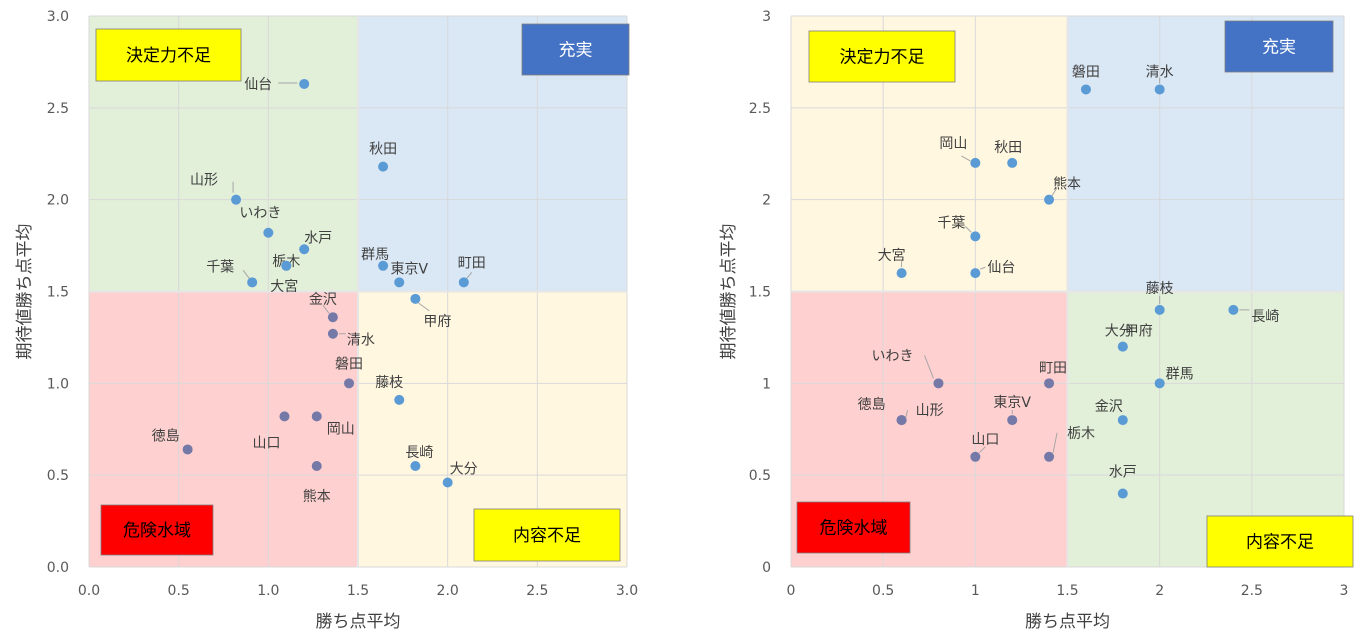 This screenshot has height=643, width=1363. What do you see at coordinates (892, 256) in the screenshot?
I see `data-point-label: 大宮` at bounding box center [892, 256].